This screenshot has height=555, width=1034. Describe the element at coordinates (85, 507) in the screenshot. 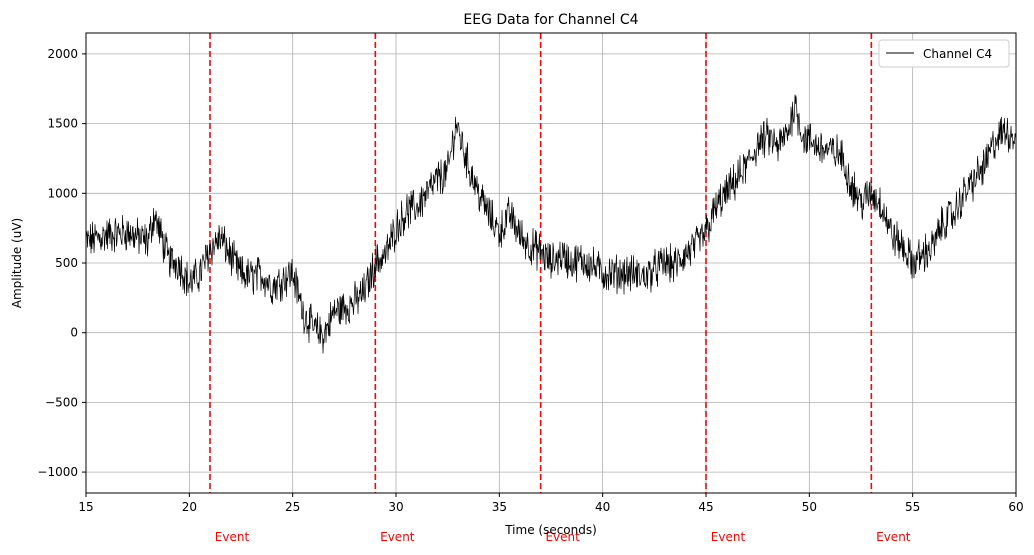

I see `x-tick-label: 15` at that location.